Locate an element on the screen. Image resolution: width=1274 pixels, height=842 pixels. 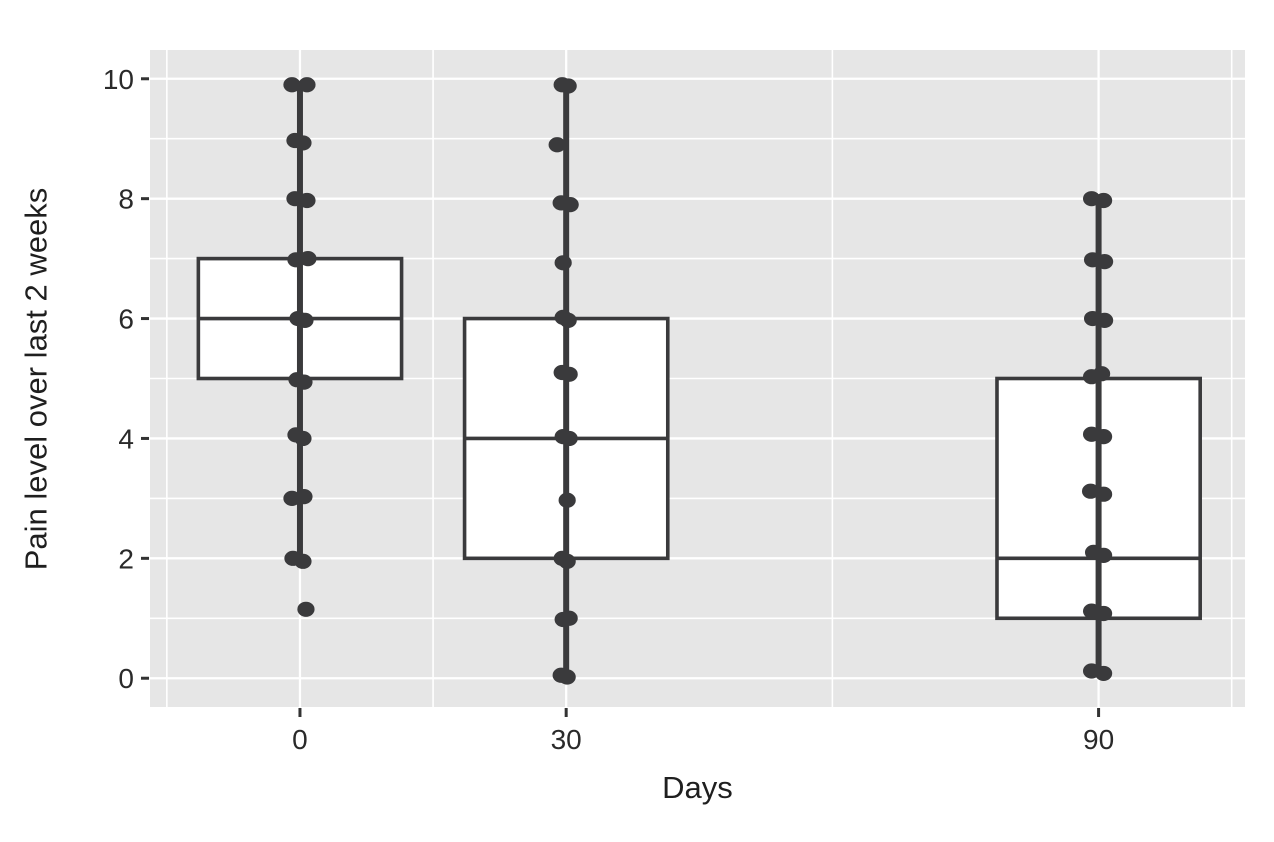
x-axis-title: Days is located at coordinates (697, 787).